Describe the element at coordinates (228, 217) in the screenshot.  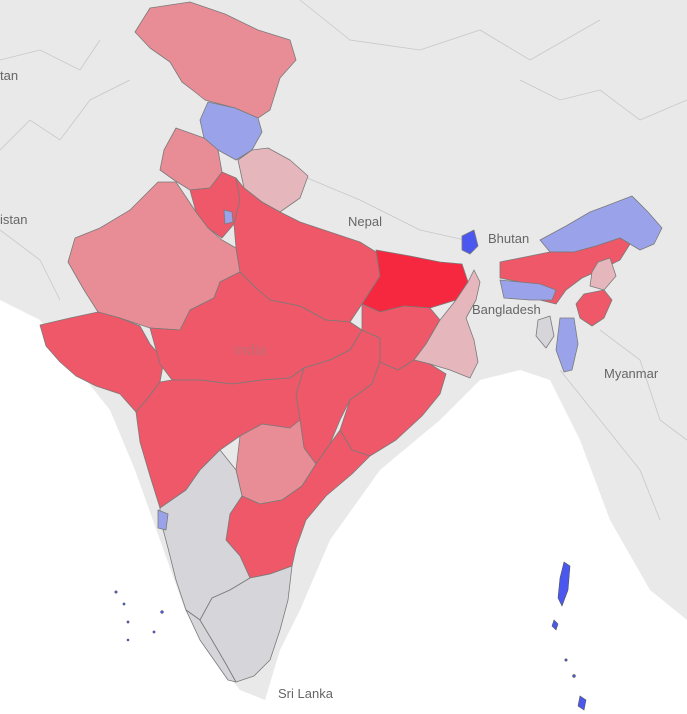
I see `region-delhi` at that location.